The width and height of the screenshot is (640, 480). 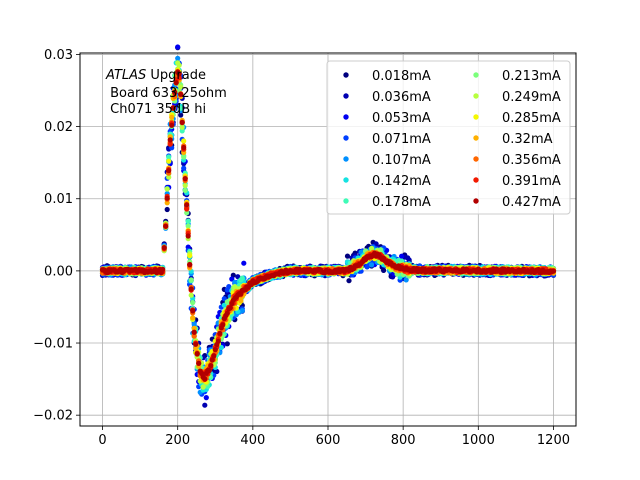 What do you see at coordinates (531, 118) in the screenshot?
I see `legend-label: 0.285mA` at bounding box center [531, 118].